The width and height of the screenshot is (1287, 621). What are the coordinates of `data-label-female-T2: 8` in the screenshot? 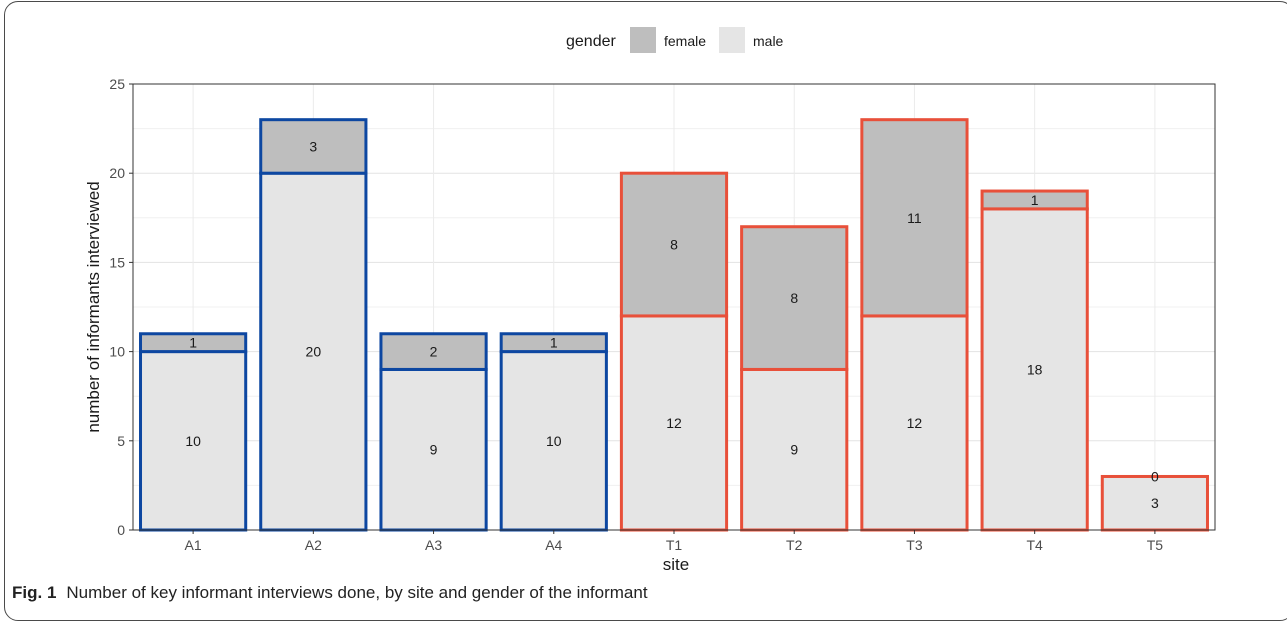 It's located at (794, 298).